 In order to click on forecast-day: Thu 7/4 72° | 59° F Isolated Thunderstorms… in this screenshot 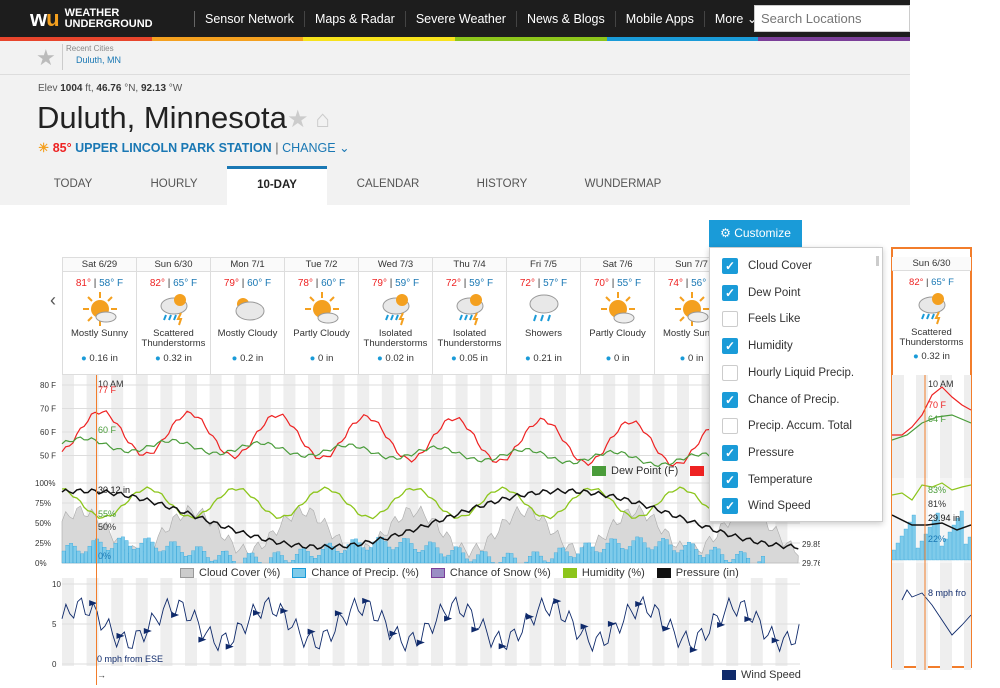, I will do `click(469, 316)`.